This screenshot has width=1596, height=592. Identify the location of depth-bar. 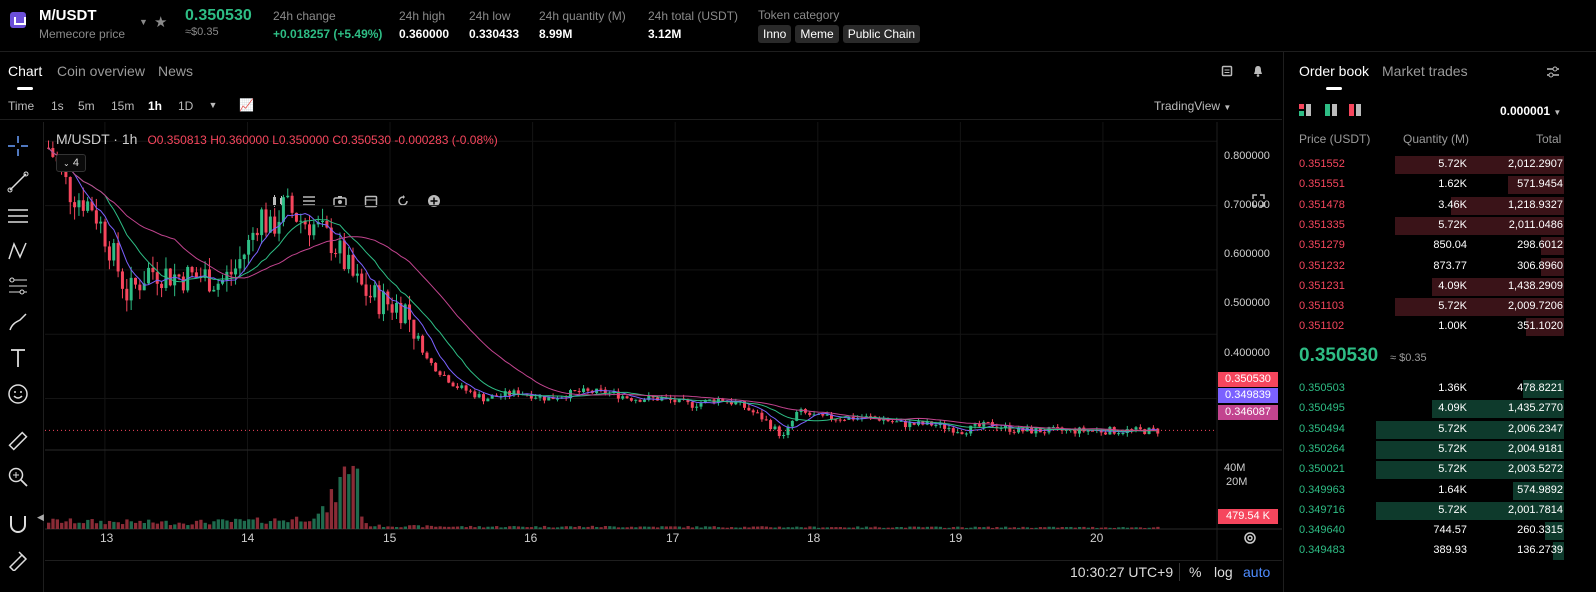
(1552, 266).